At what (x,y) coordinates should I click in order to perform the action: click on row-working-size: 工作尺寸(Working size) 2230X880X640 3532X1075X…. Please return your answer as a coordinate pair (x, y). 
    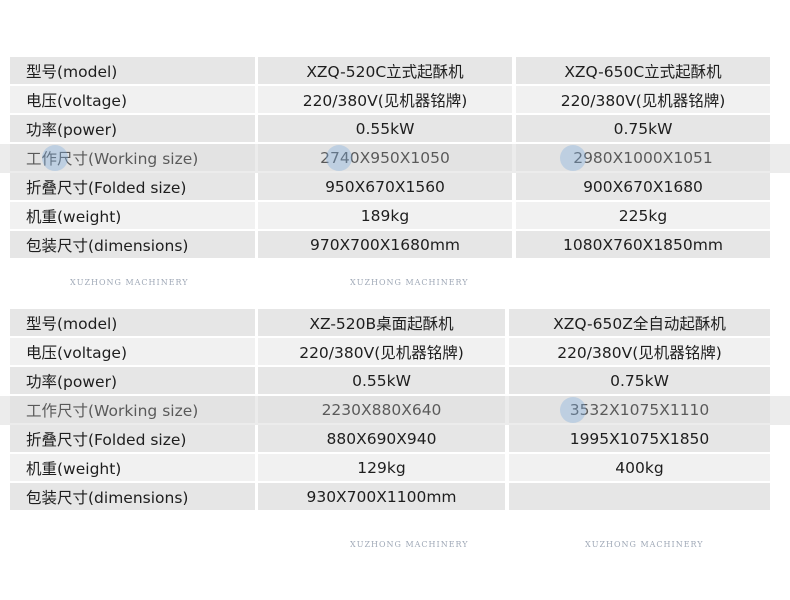
    Looking at the image, I should click on (390, 409).